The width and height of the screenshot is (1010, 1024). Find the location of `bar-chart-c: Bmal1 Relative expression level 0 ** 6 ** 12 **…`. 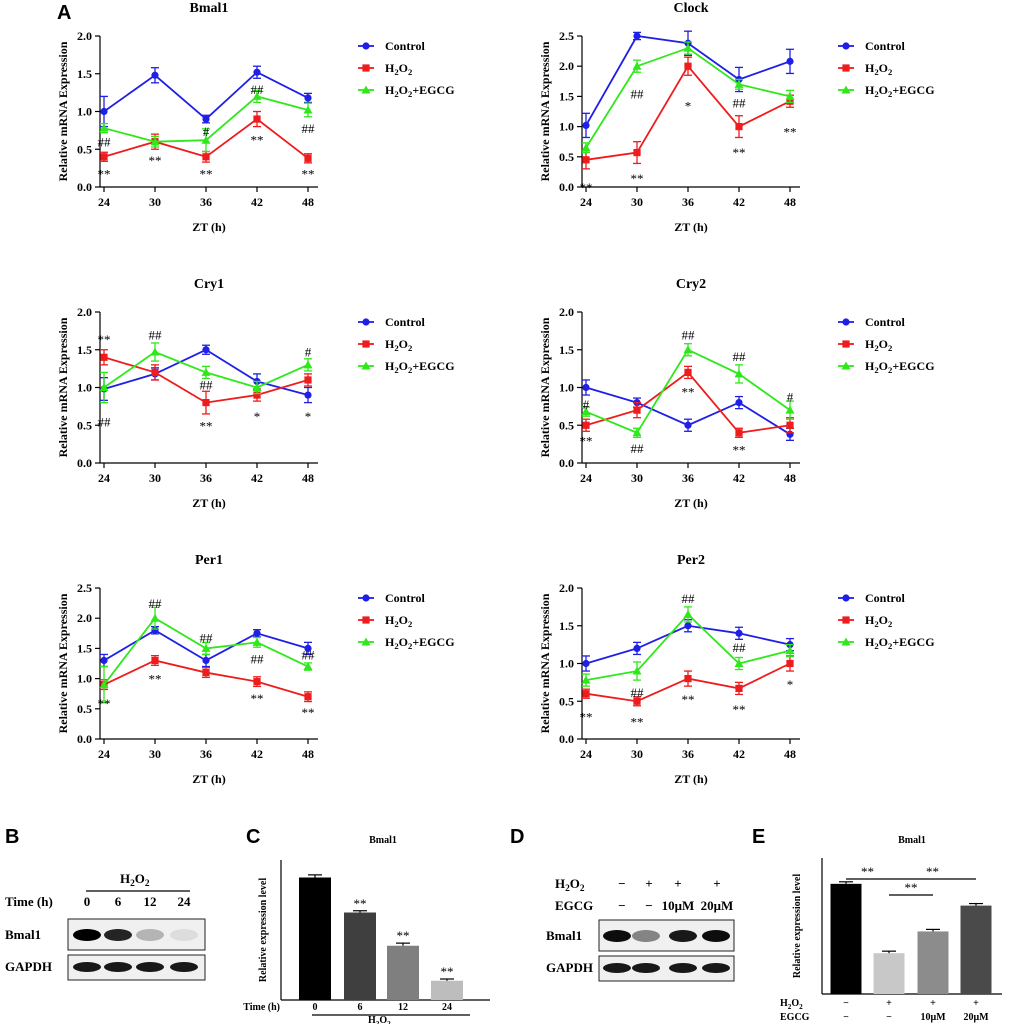

bar-chart-c: Bmal1 Relative expression level 0 ** 6 ** 12 **… is located at coordinates (366, 929).